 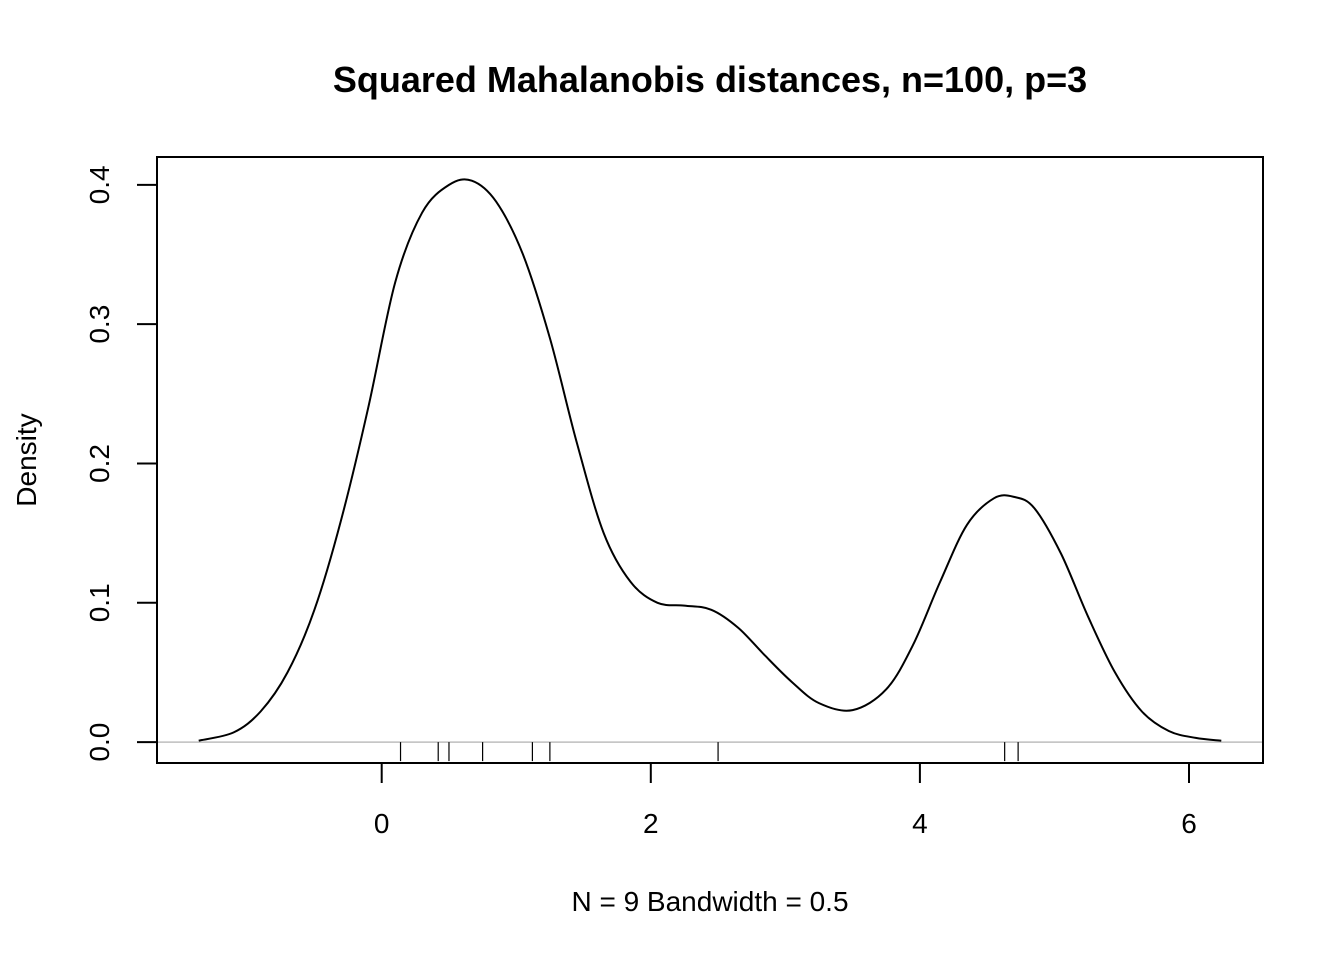 What do you see at coordinates (709, 752) in the screenshot?
I see `rug-marks` at bounding box center [709, 752].